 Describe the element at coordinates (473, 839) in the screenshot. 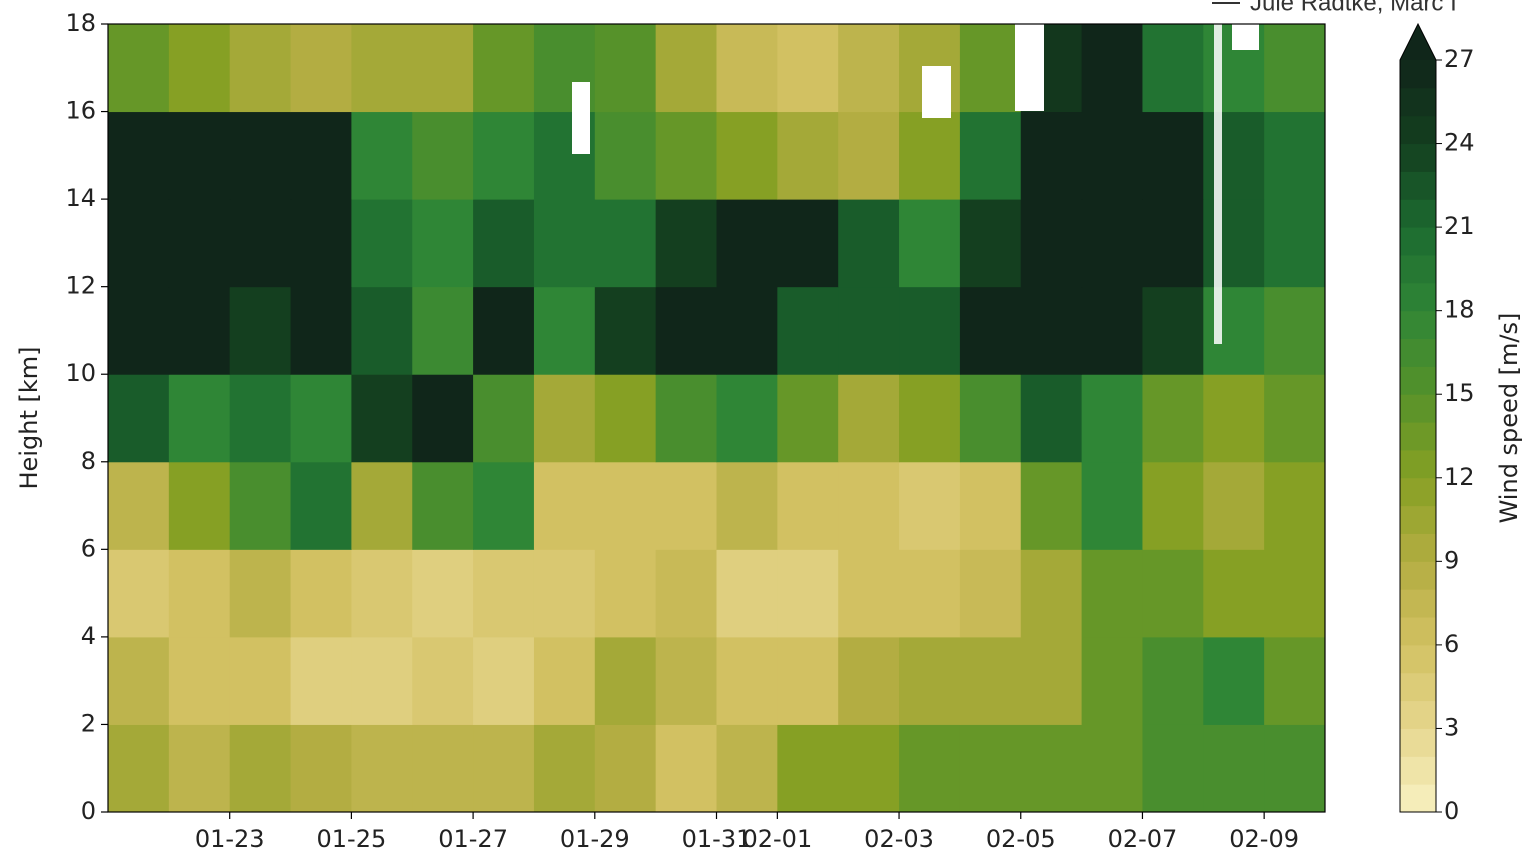

I see `x-tick-label: 01-27` at that location.